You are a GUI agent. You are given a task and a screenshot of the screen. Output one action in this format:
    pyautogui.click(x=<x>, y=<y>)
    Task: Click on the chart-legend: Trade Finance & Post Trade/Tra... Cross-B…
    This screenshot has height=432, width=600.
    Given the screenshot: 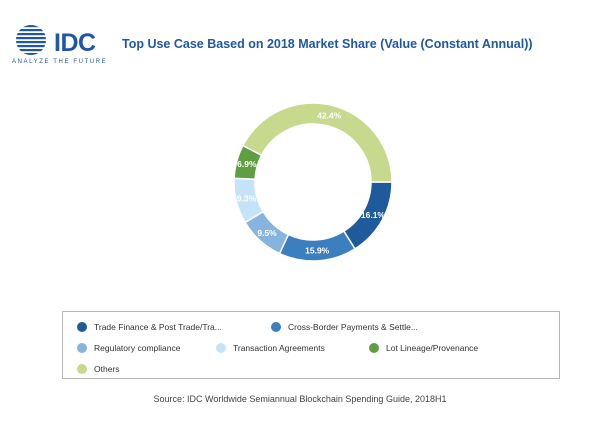 What is the action you would take?
    pyautogui.click(x=311, y=345)
    